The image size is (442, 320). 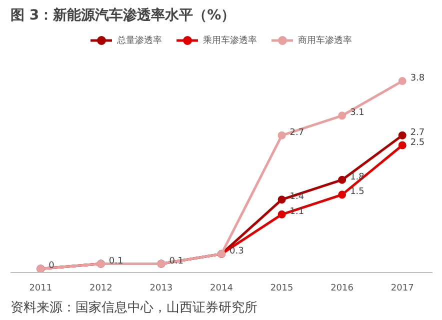 I want to click on x-tick-label: 2012, so click(x=100, y=289).